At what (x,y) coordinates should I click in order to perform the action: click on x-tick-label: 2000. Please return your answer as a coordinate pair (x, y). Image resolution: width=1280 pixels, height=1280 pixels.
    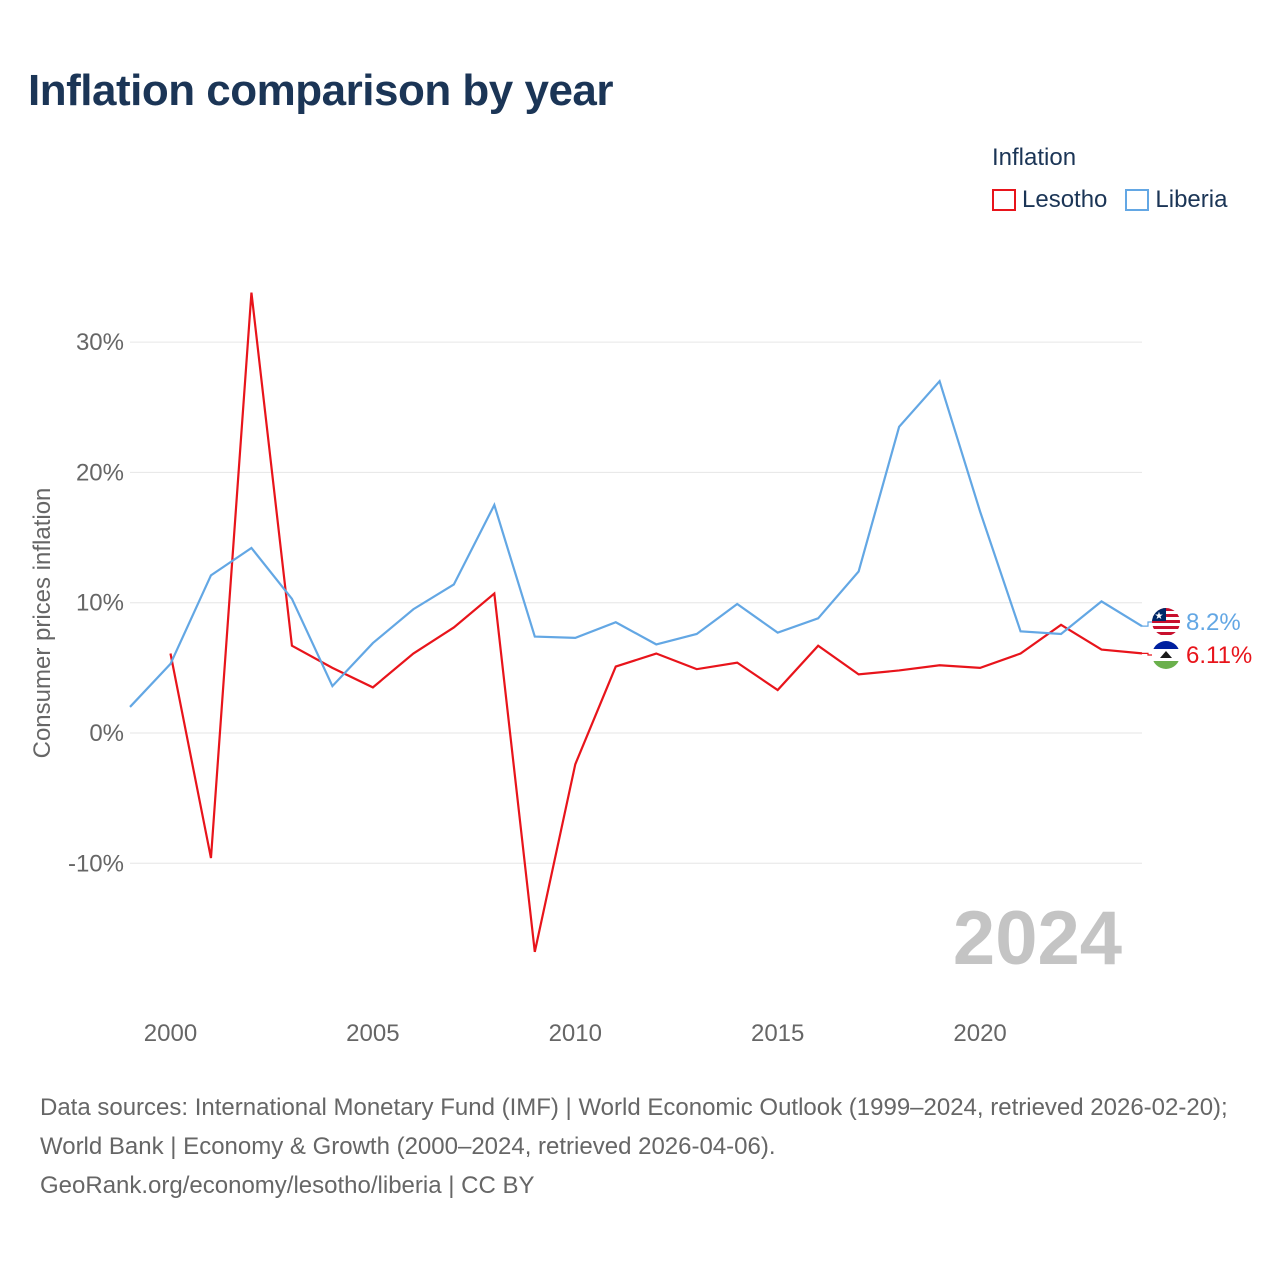
    Looking at the image, I should click on (170, 1033).